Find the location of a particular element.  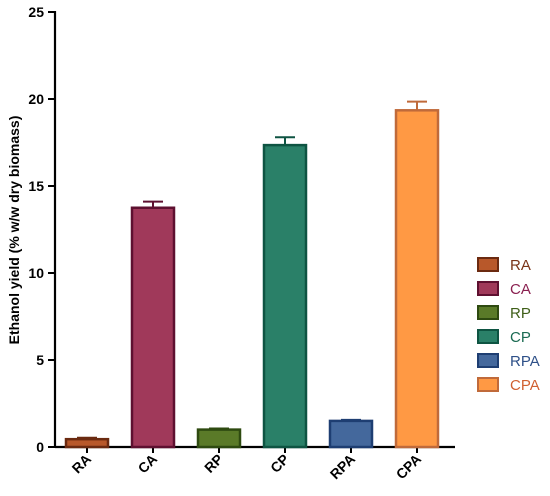

x-tick-label: CP is located at coordinates (279, 463).